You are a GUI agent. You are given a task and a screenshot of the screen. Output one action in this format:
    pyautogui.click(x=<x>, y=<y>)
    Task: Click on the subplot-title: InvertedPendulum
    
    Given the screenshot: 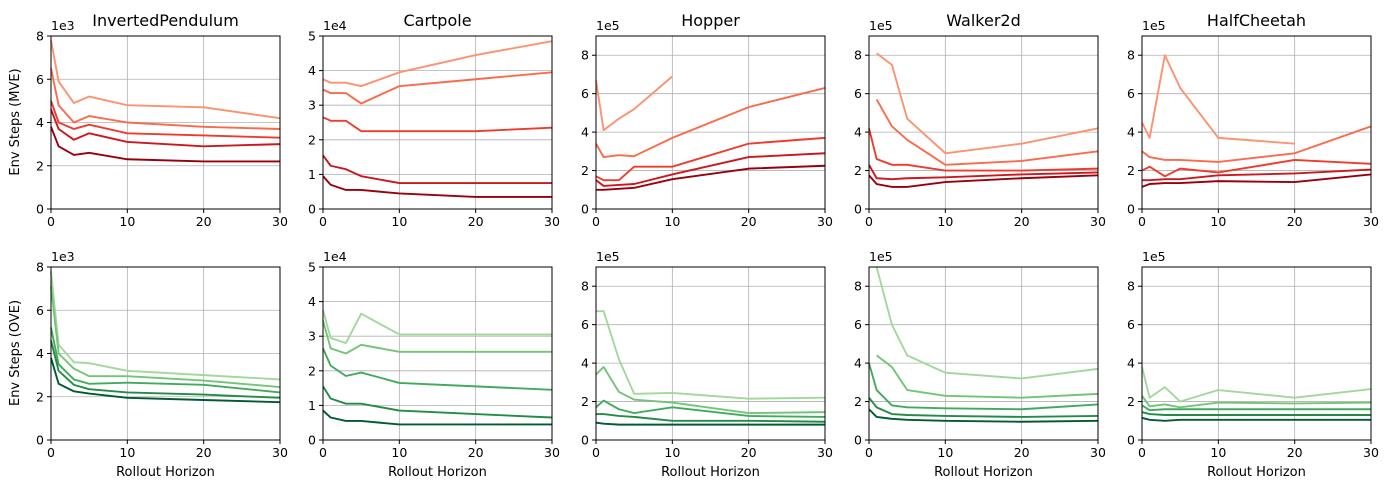 What is the action you would take?
    pyautogui.click(x=165, y=20)
    